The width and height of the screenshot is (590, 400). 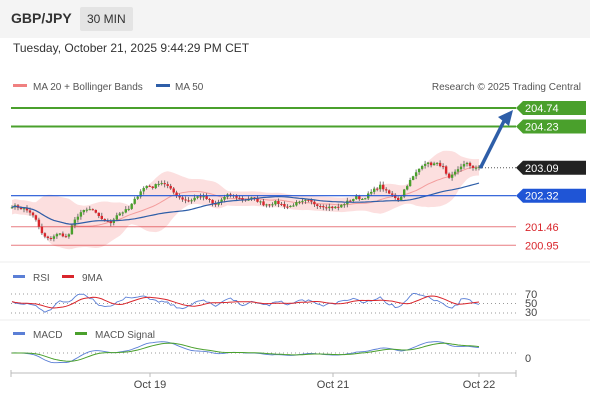 I want to click on last-price-label: 203.09, so click(x=542, y=169).